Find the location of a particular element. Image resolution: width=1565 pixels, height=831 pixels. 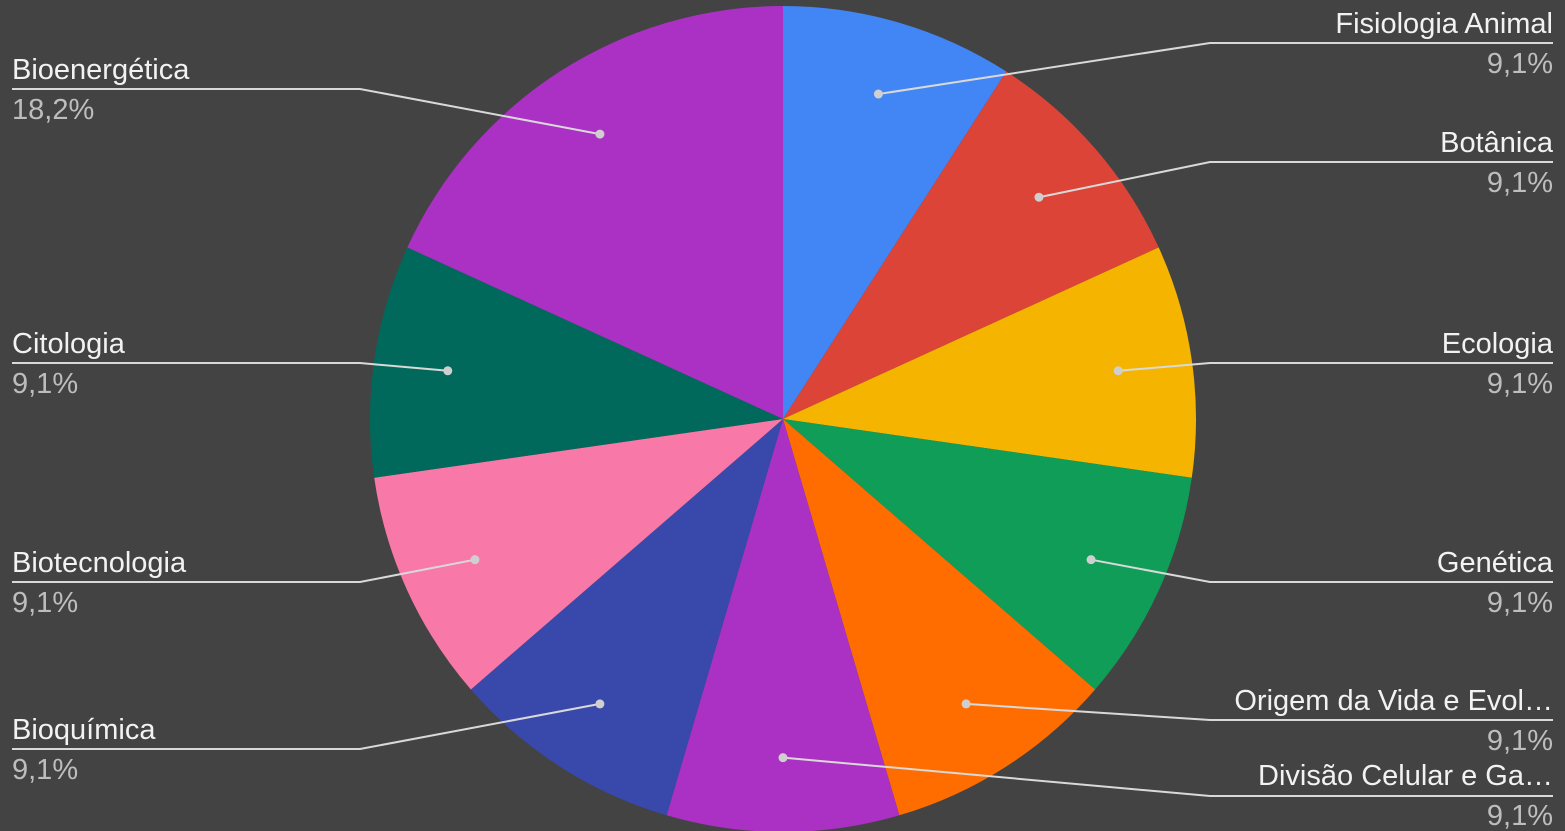

pie-slice-bot-nica is located at coordinates (971, 245).